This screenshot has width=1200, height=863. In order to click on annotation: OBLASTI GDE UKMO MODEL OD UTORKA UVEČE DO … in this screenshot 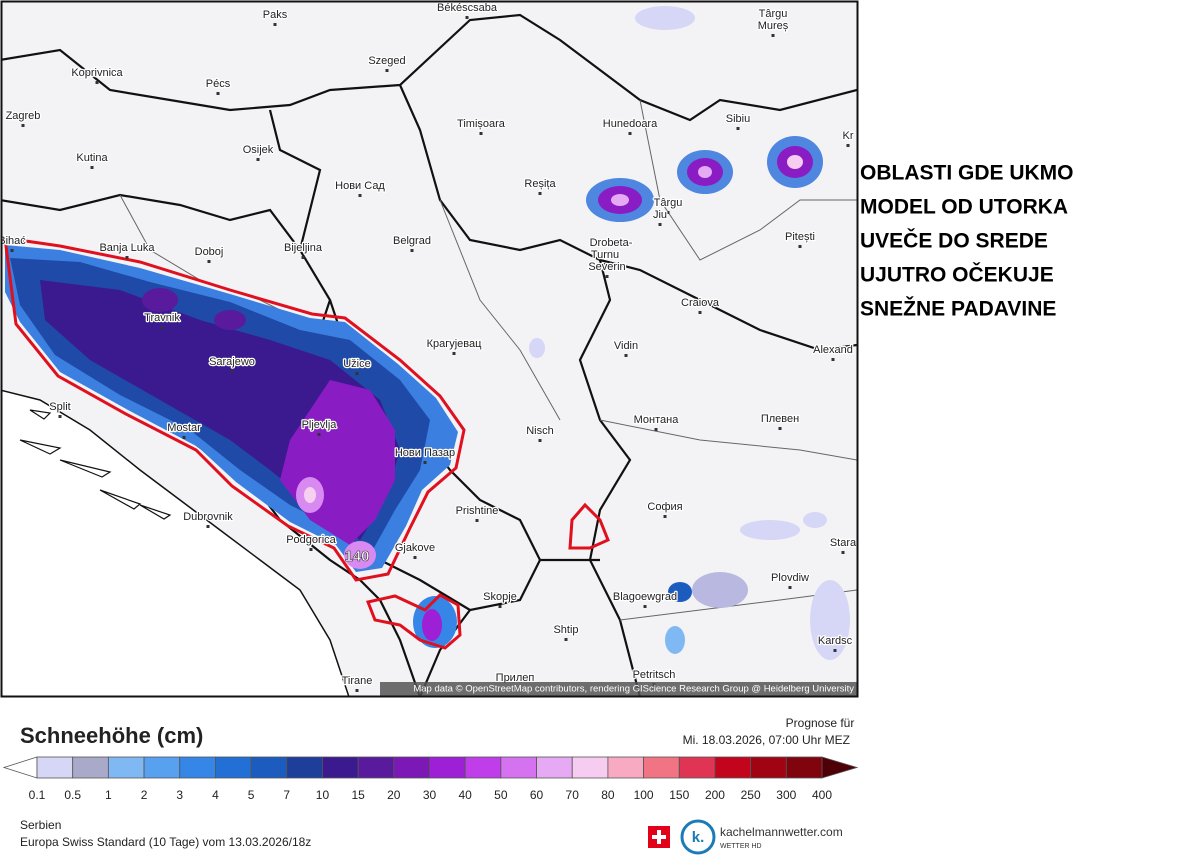, I will do `click(967, 241)`.